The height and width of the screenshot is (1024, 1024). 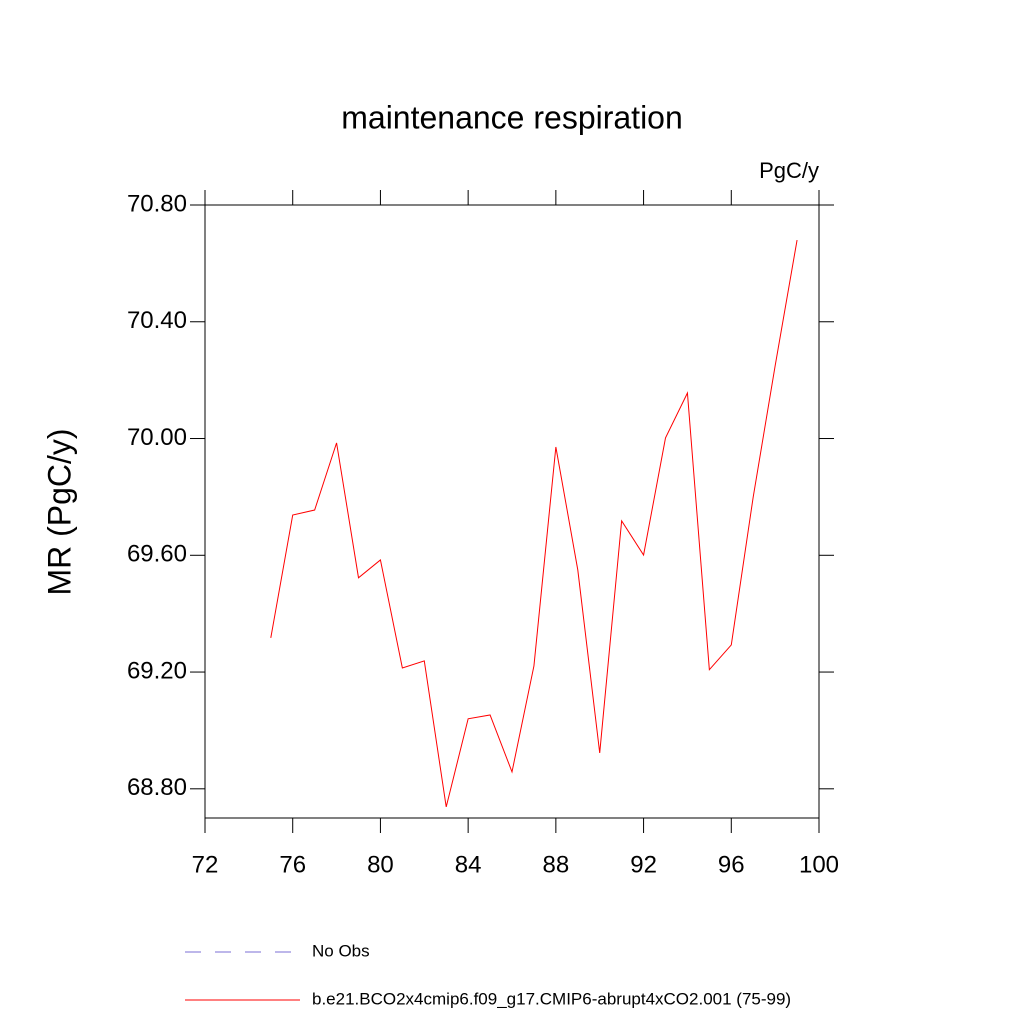 I want to click on x-tick-label: 72, so click(x=205, y=864).